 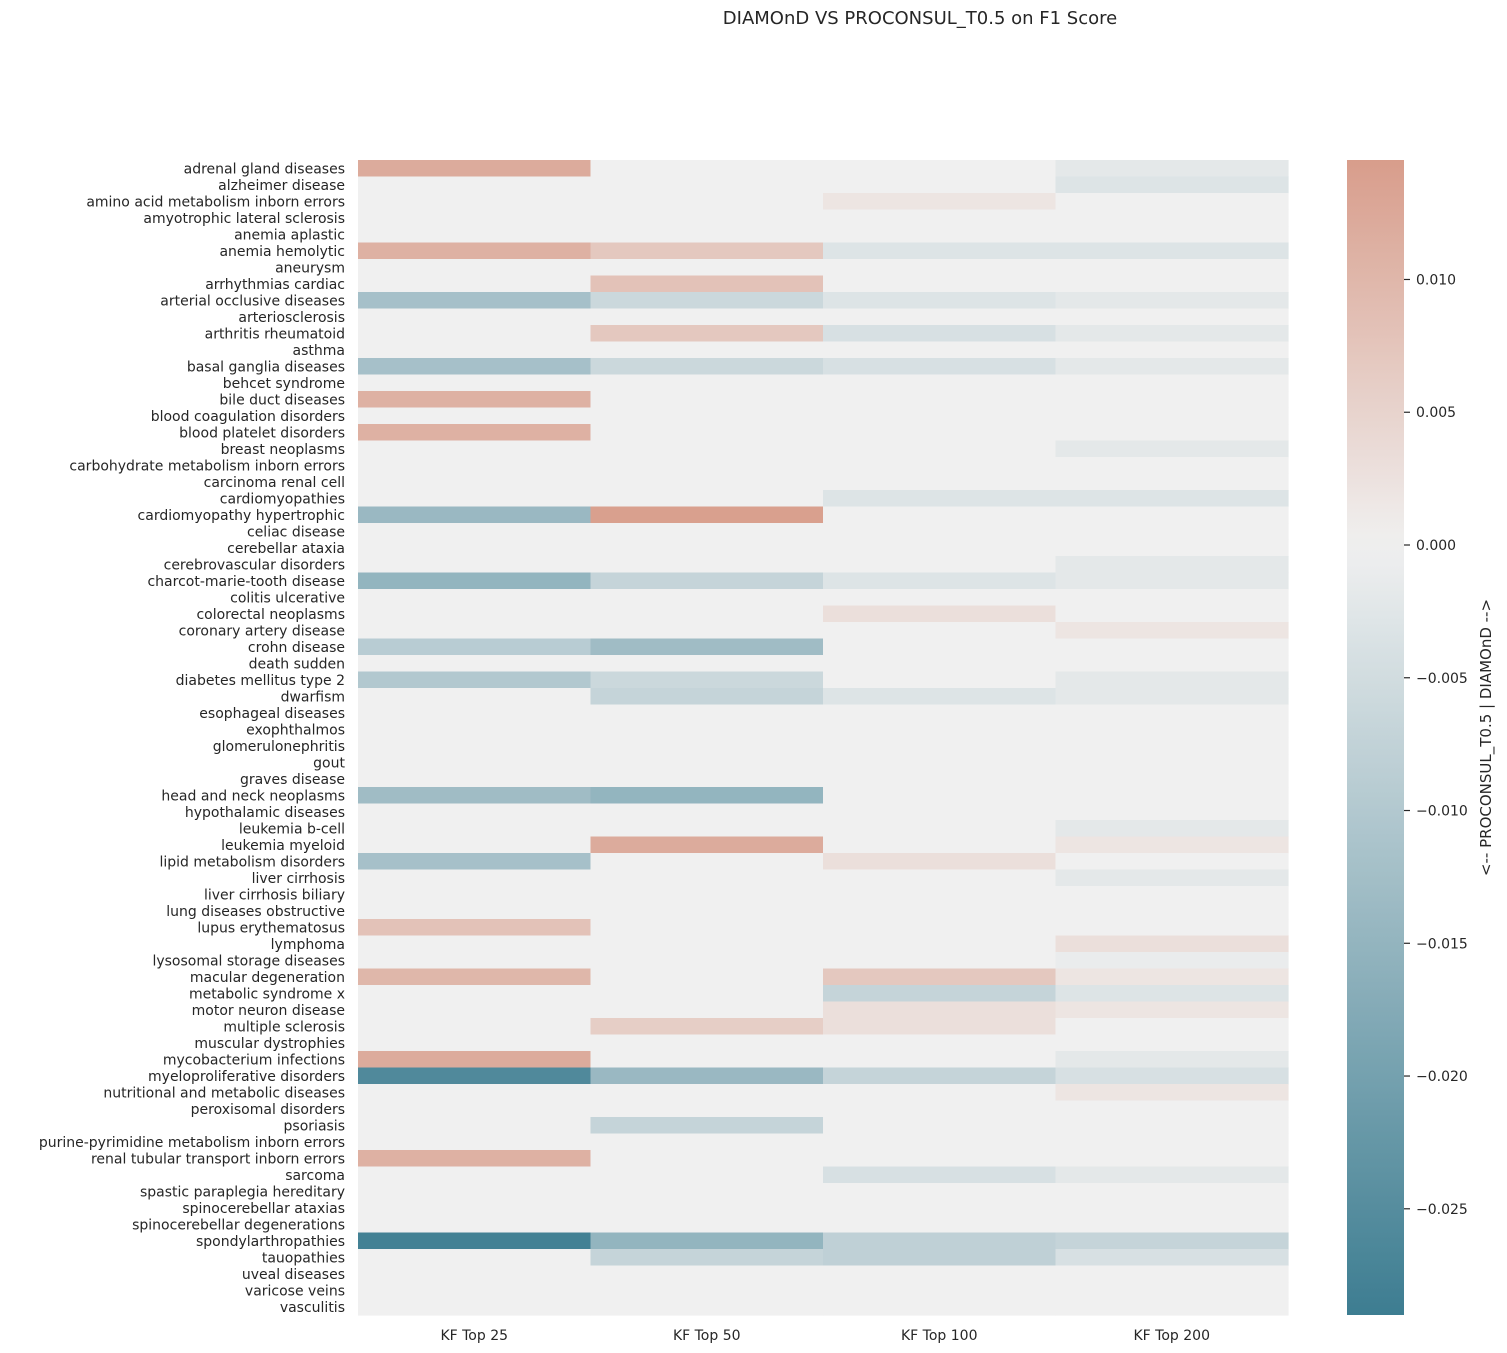 I want to click on row-label: asthma, so click(x=319, y=351).